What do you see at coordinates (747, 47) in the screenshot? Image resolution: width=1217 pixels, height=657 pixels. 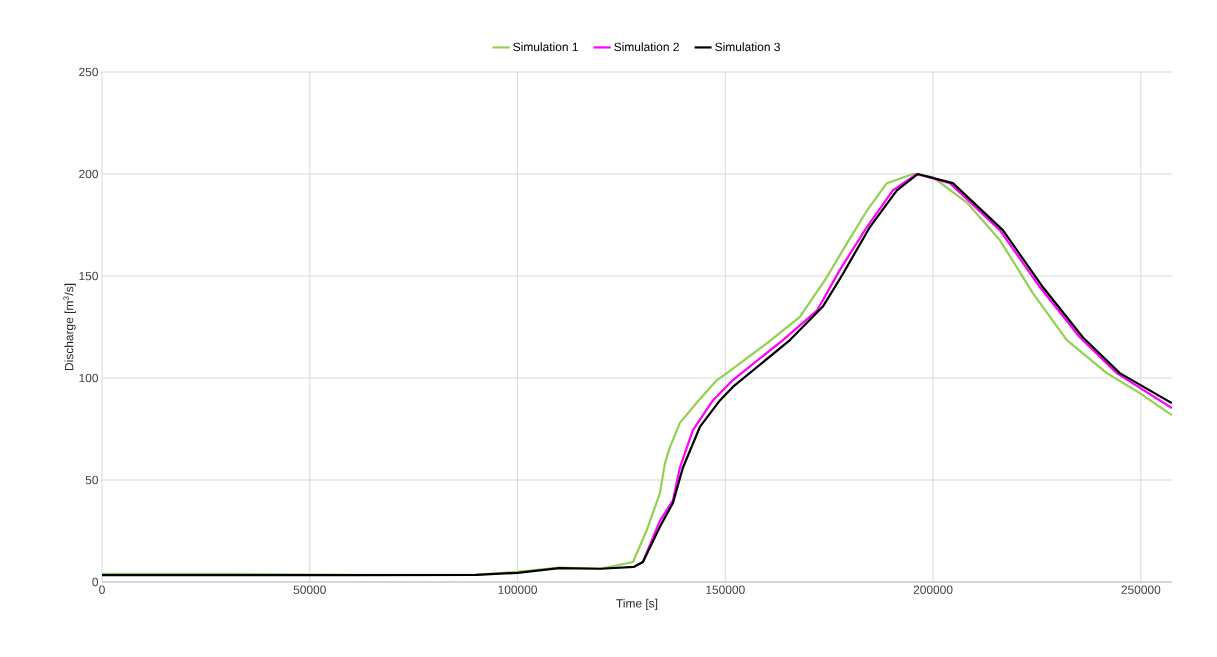 I see `legend-label: Simulation 3` at bounding box center [747, 47].